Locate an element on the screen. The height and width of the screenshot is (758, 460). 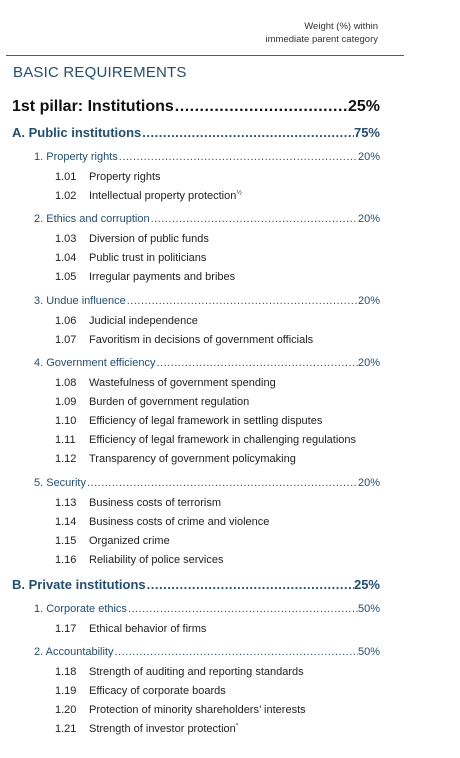
category-label: 2. Ethics and corruption is located at coordinates (92, 219).